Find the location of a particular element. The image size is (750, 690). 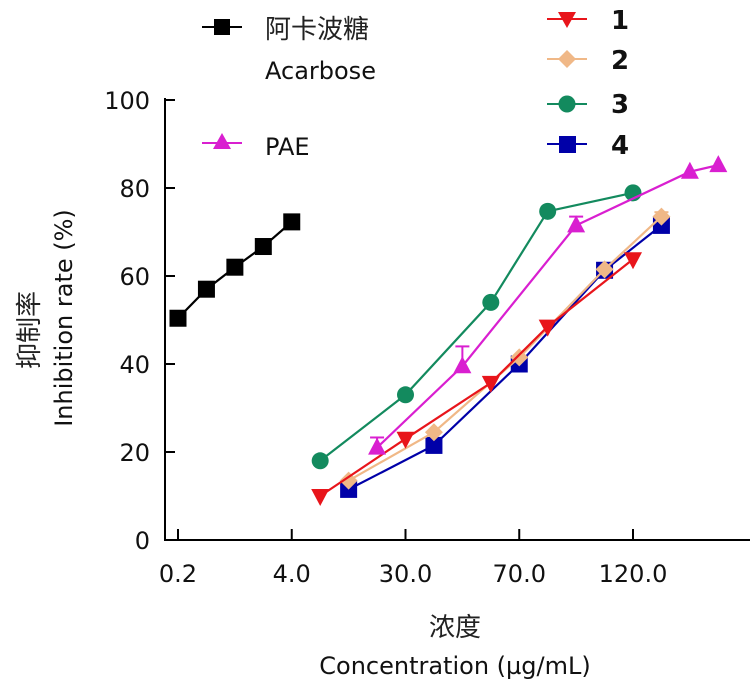

y-axis-title-cn: 抑制率 is located at coordinates (30, 330).